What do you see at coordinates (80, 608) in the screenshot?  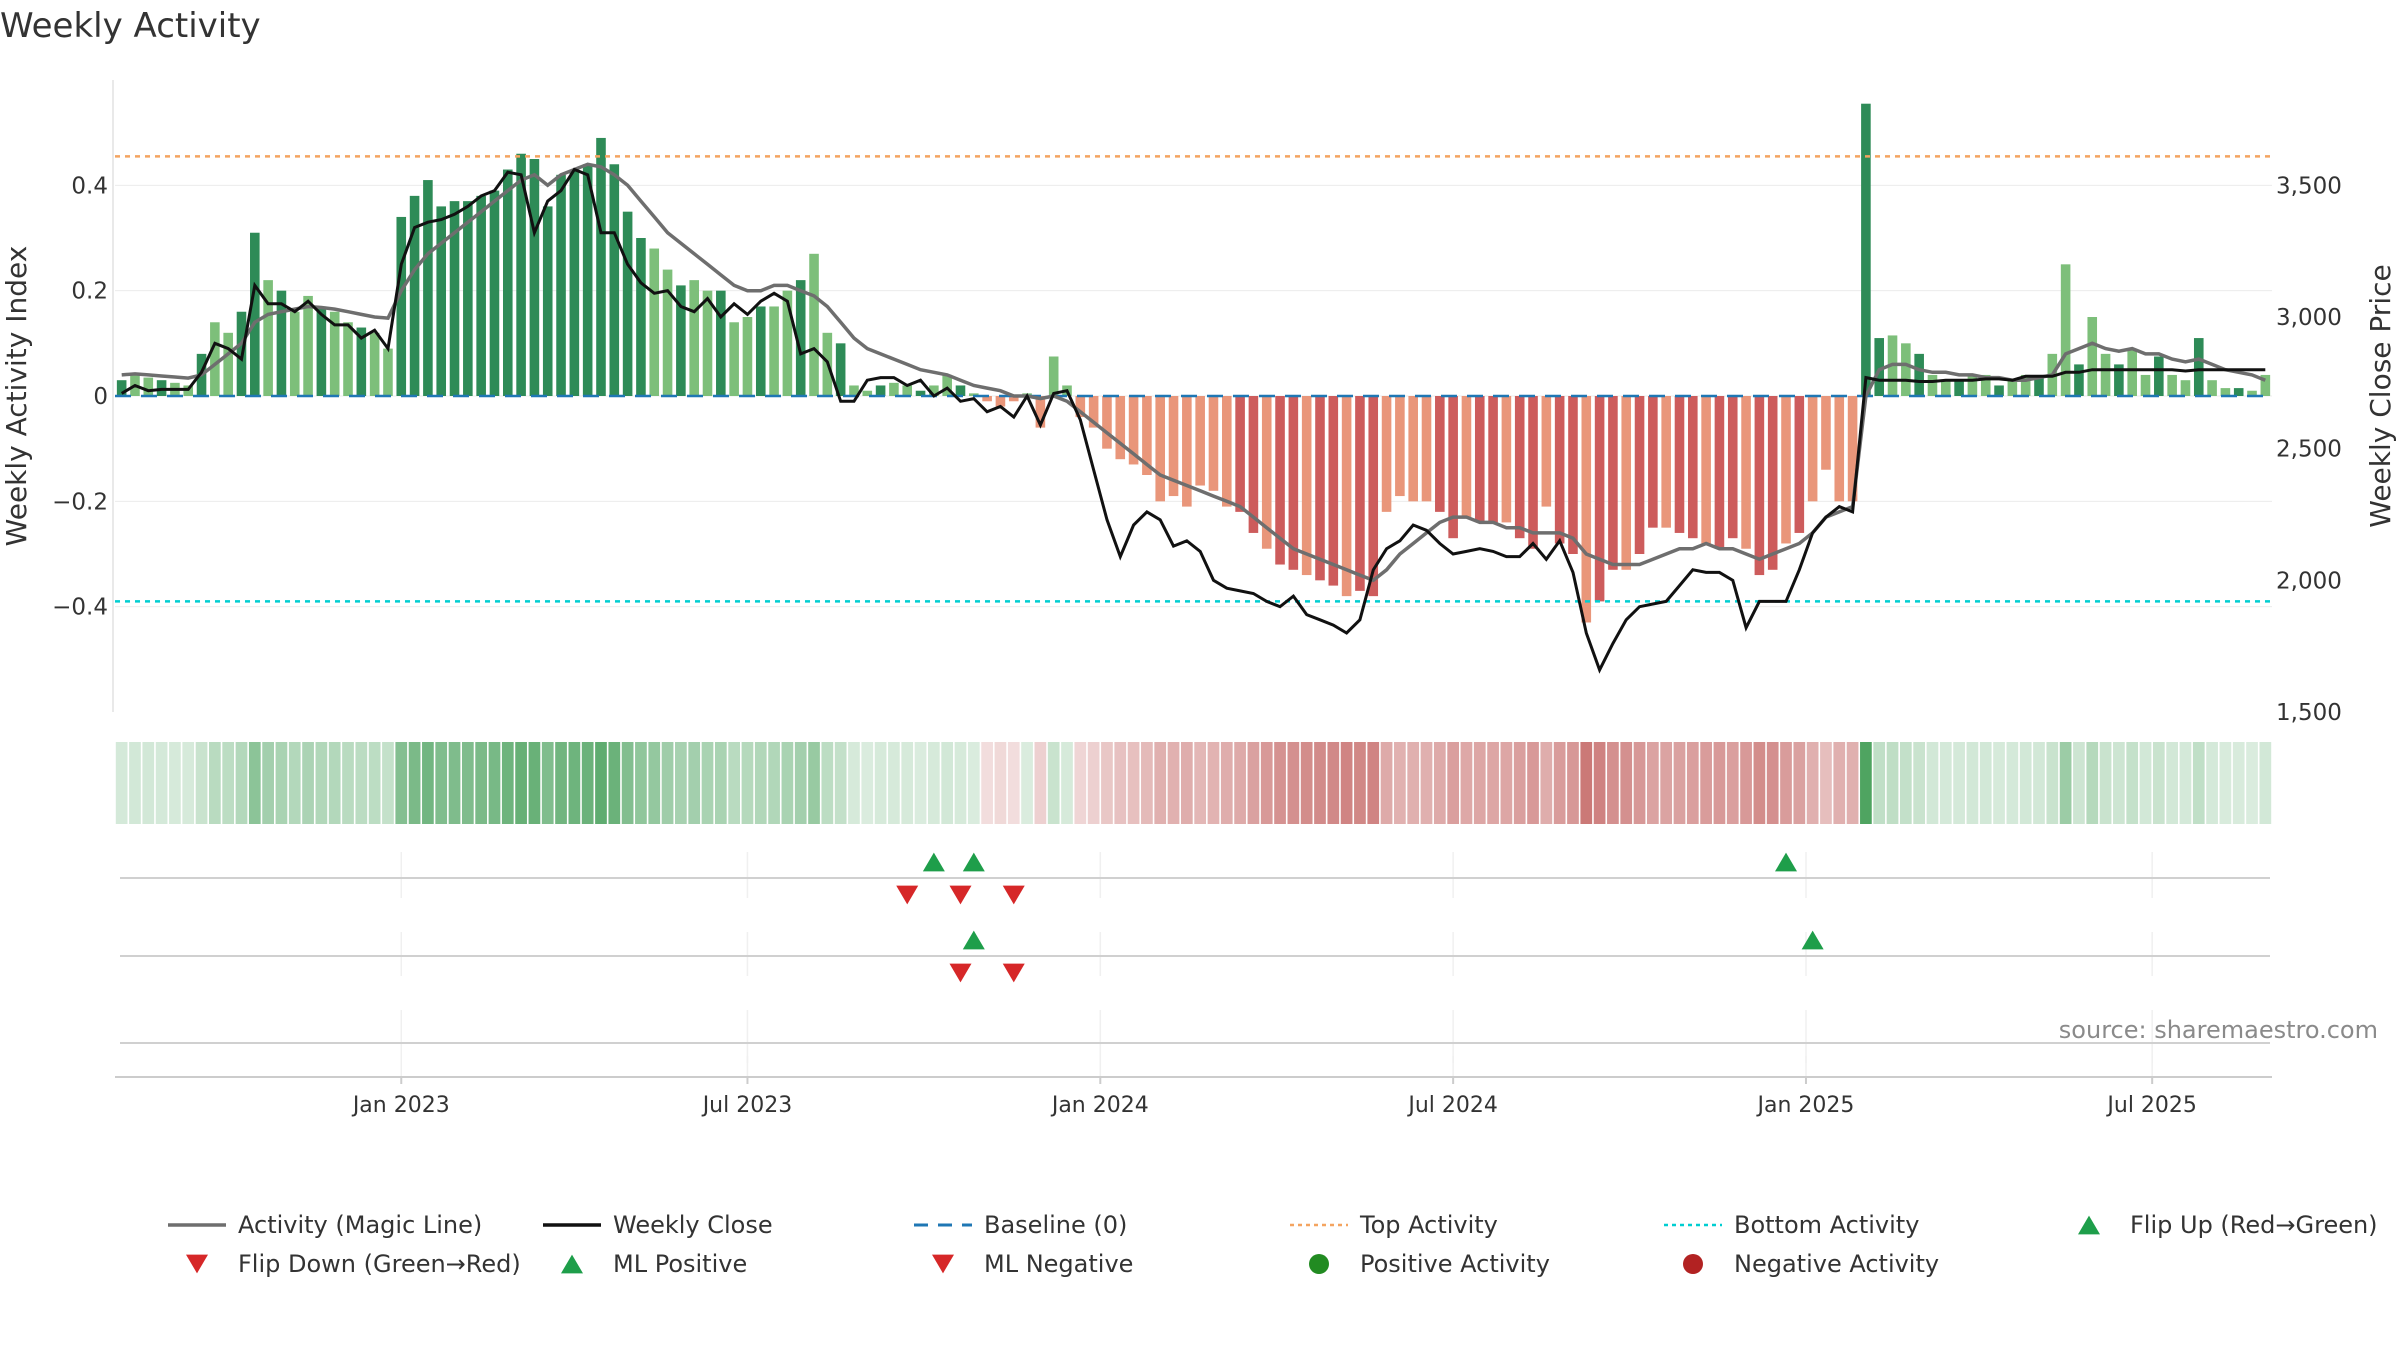 I see `y-tick-label: −0.4` at bounding box center [80, 608].